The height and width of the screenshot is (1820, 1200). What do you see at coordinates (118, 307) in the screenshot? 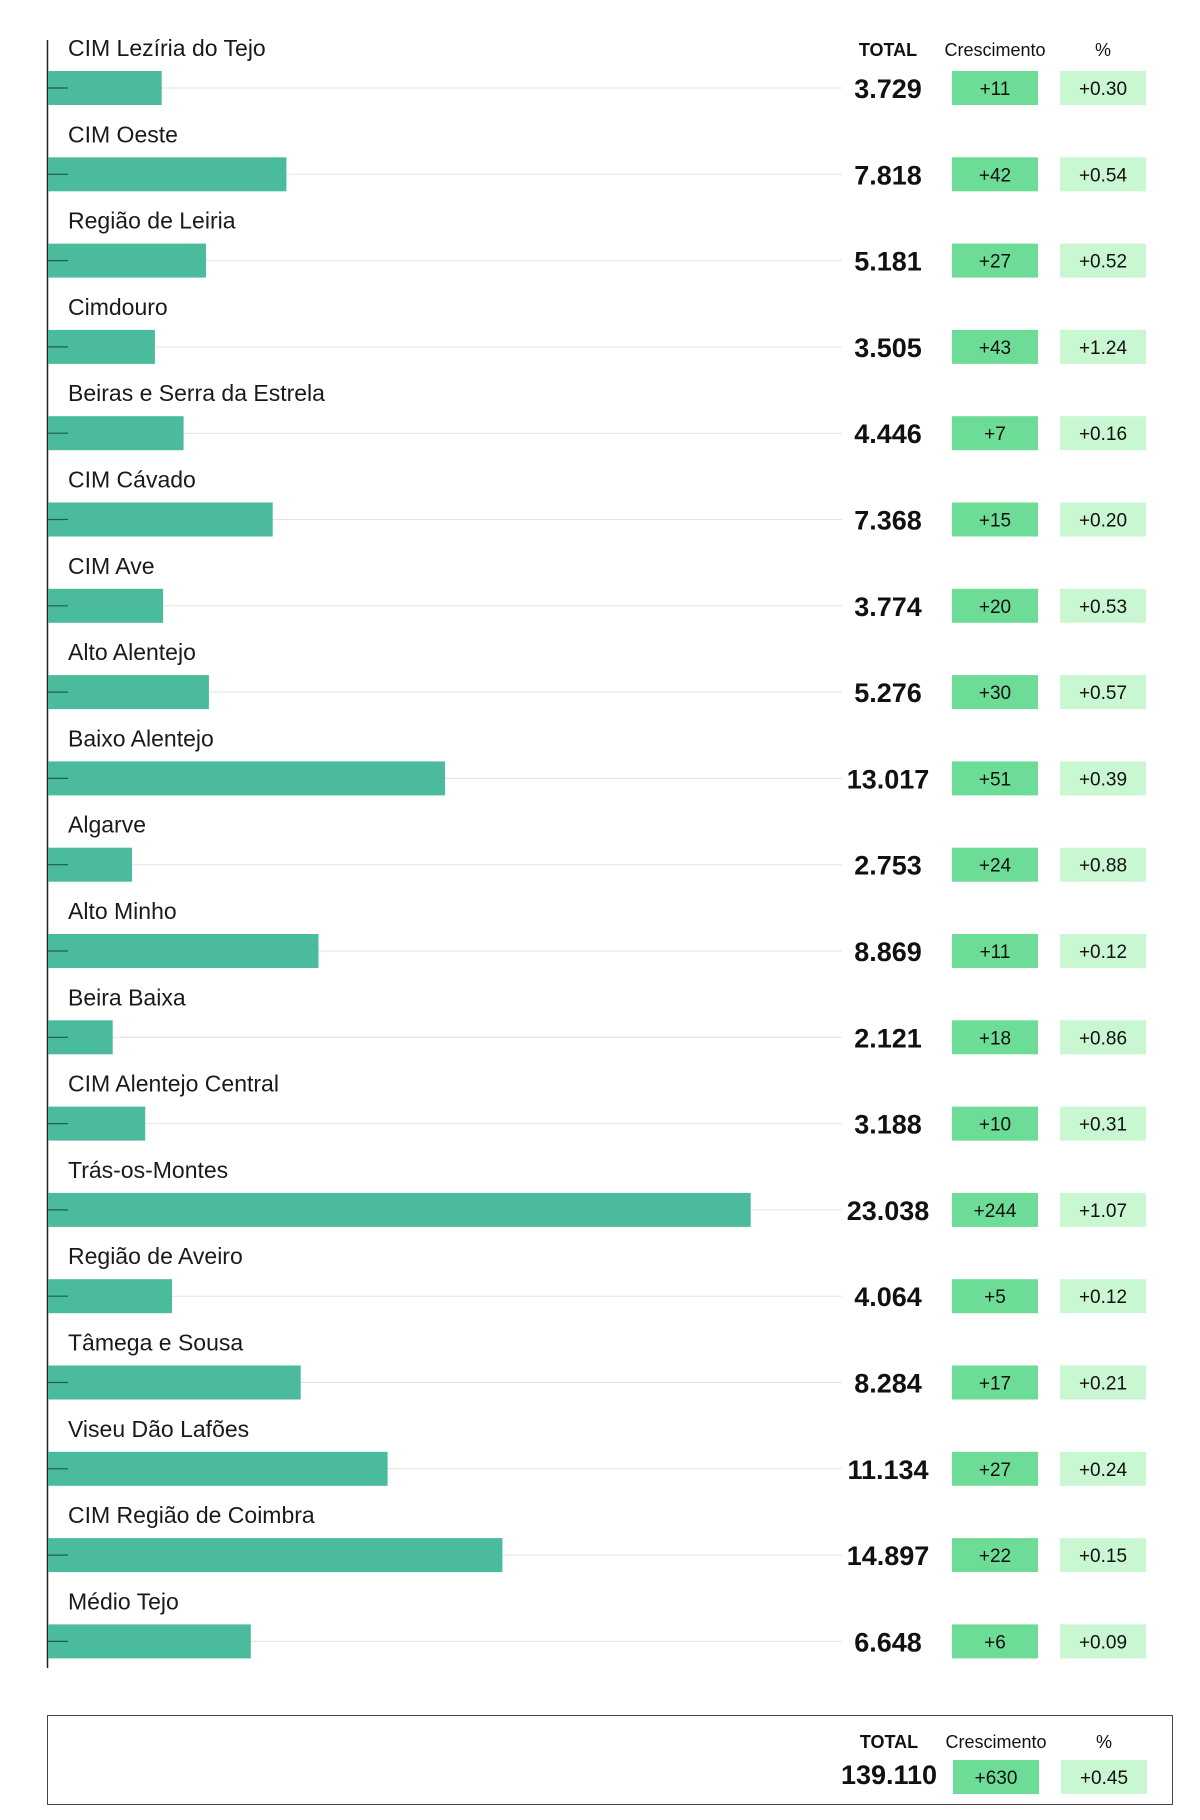
I see `category-label: Cimdouro` at bounding box center [118, 307].